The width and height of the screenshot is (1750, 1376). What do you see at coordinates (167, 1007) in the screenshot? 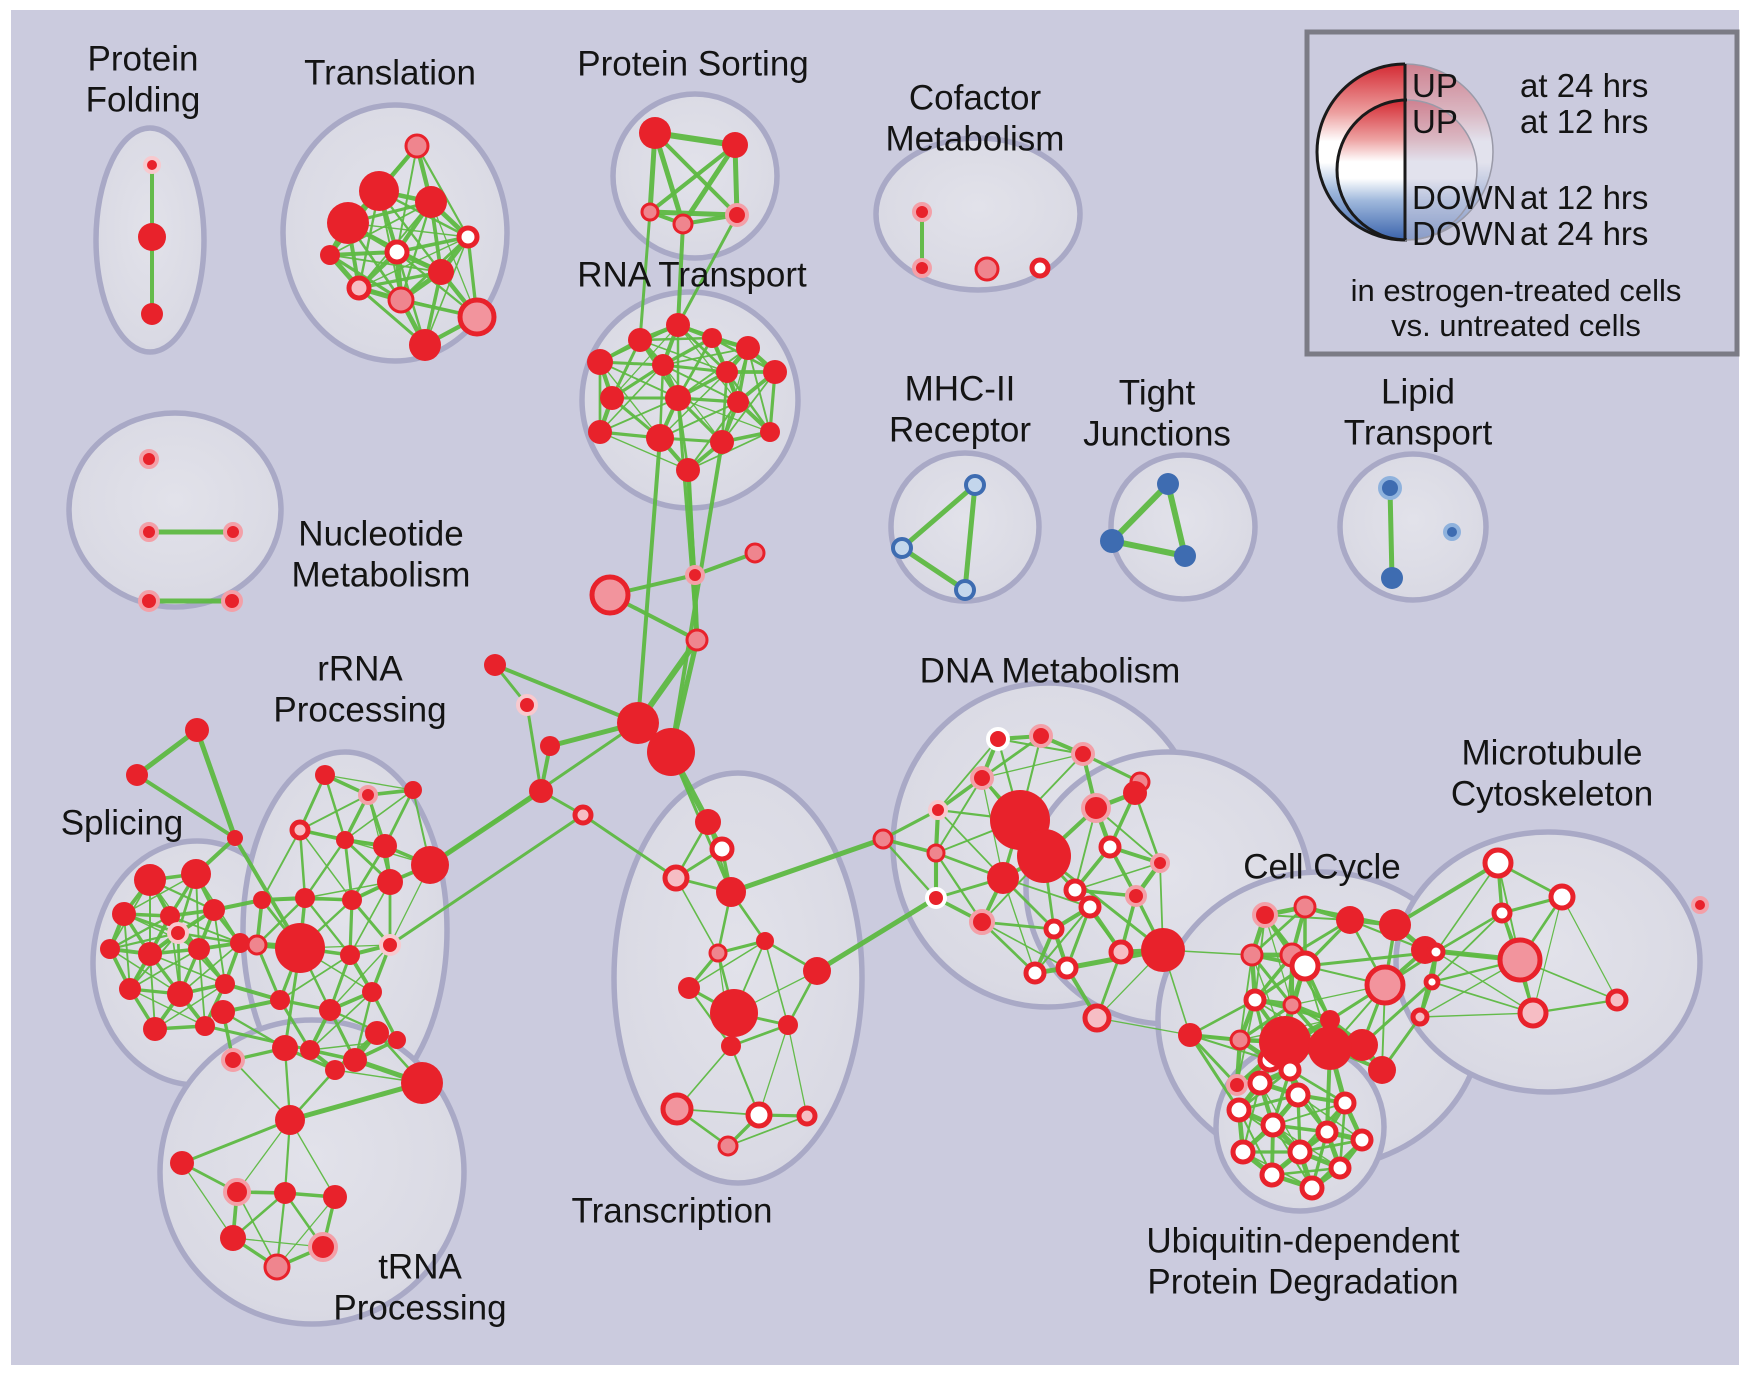
I see `edge-splicing` at bounding box center [167, 1007].